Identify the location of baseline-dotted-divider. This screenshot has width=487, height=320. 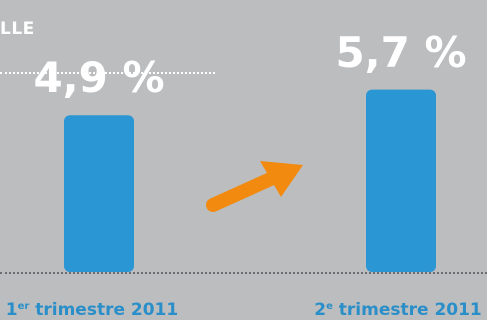
(243, 273).